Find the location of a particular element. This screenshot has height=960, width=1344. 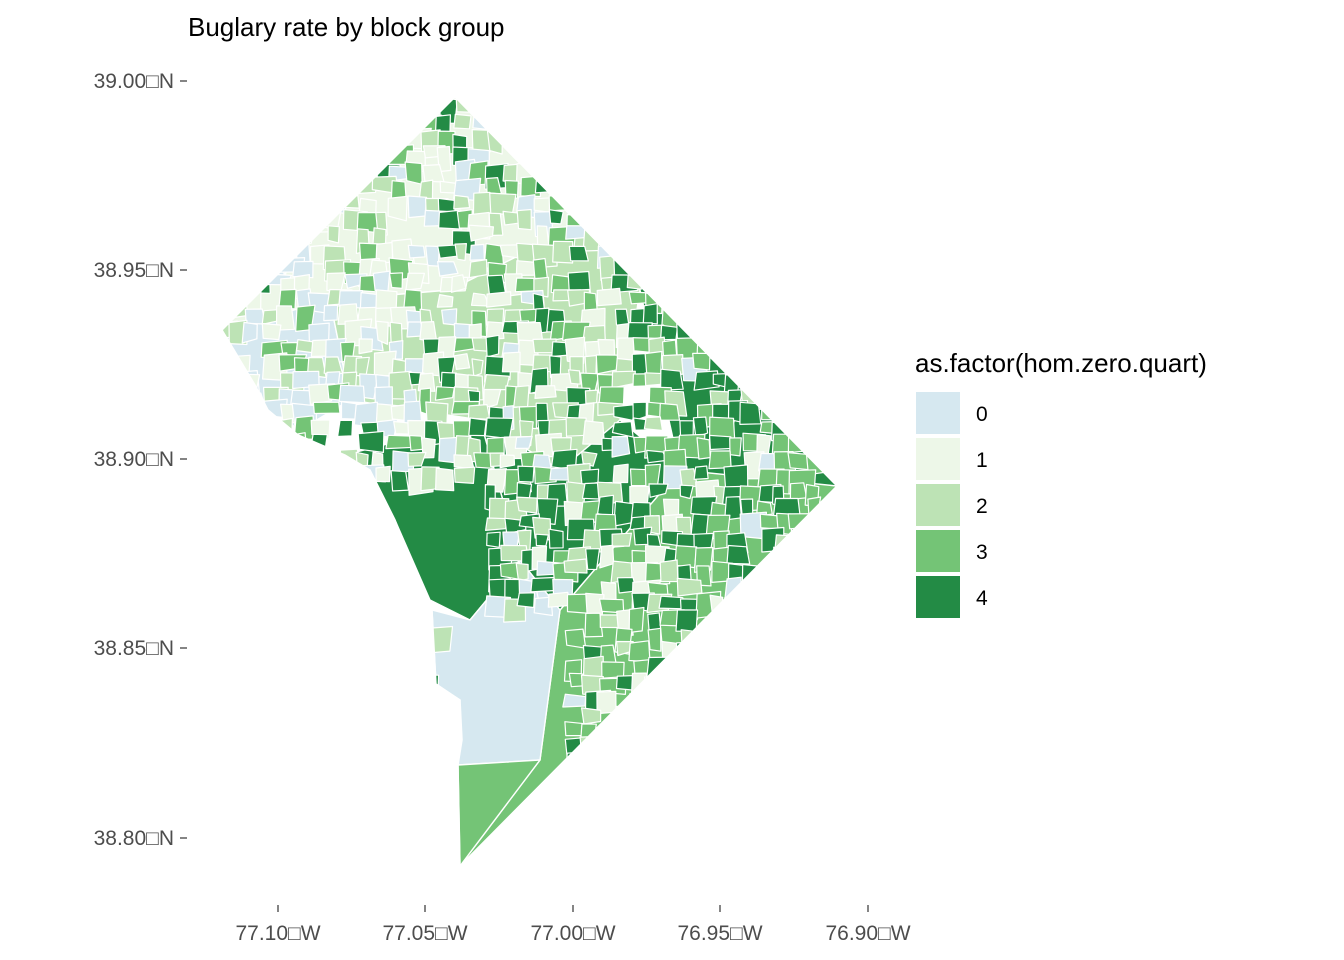

y-tick-label: 38.80□N is located at coordinates (134, 838).